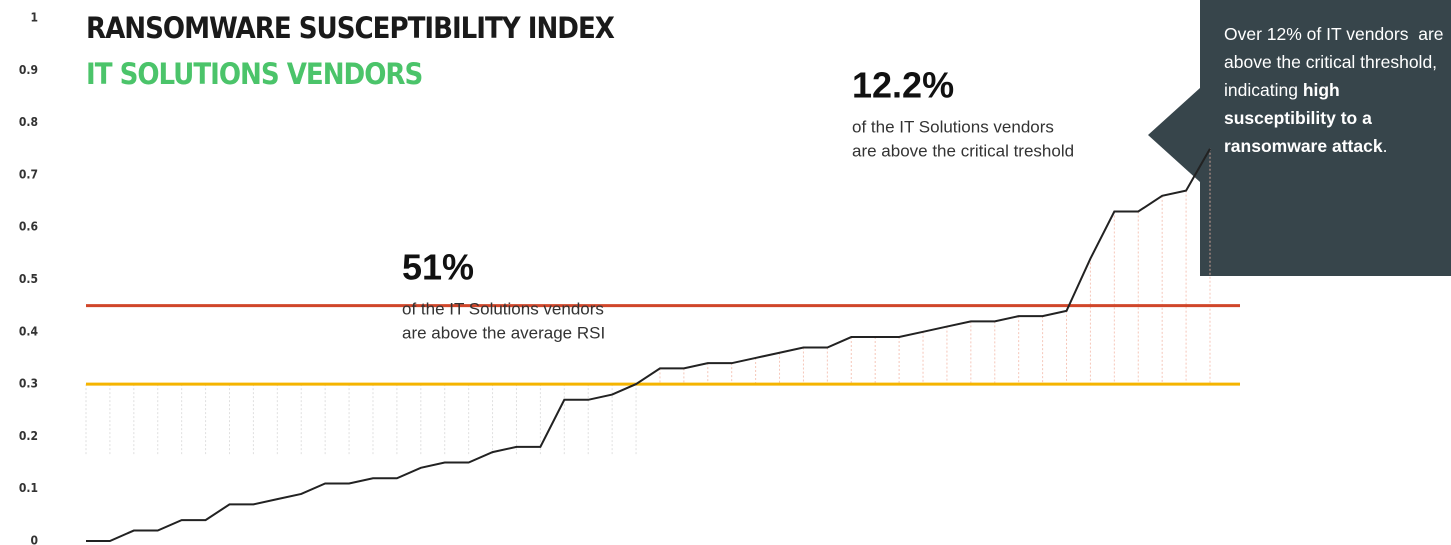  Describe the element at coordinates (350, 28) in the screenshot. I see `chart-title: RANSOMWARE SUSCEPTIBILITY INDEX` at that location.